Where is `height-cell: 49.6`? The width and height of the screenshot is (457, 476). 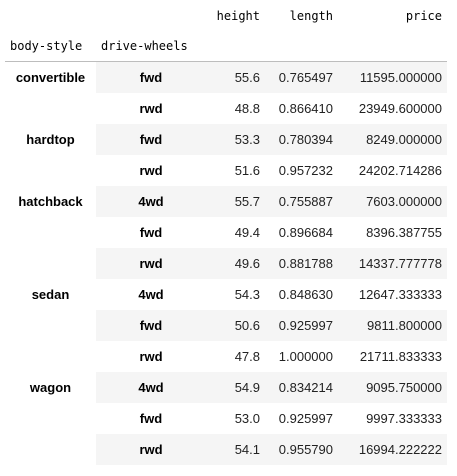 height-cell: 49.6 is located at coordinates (235, 263).